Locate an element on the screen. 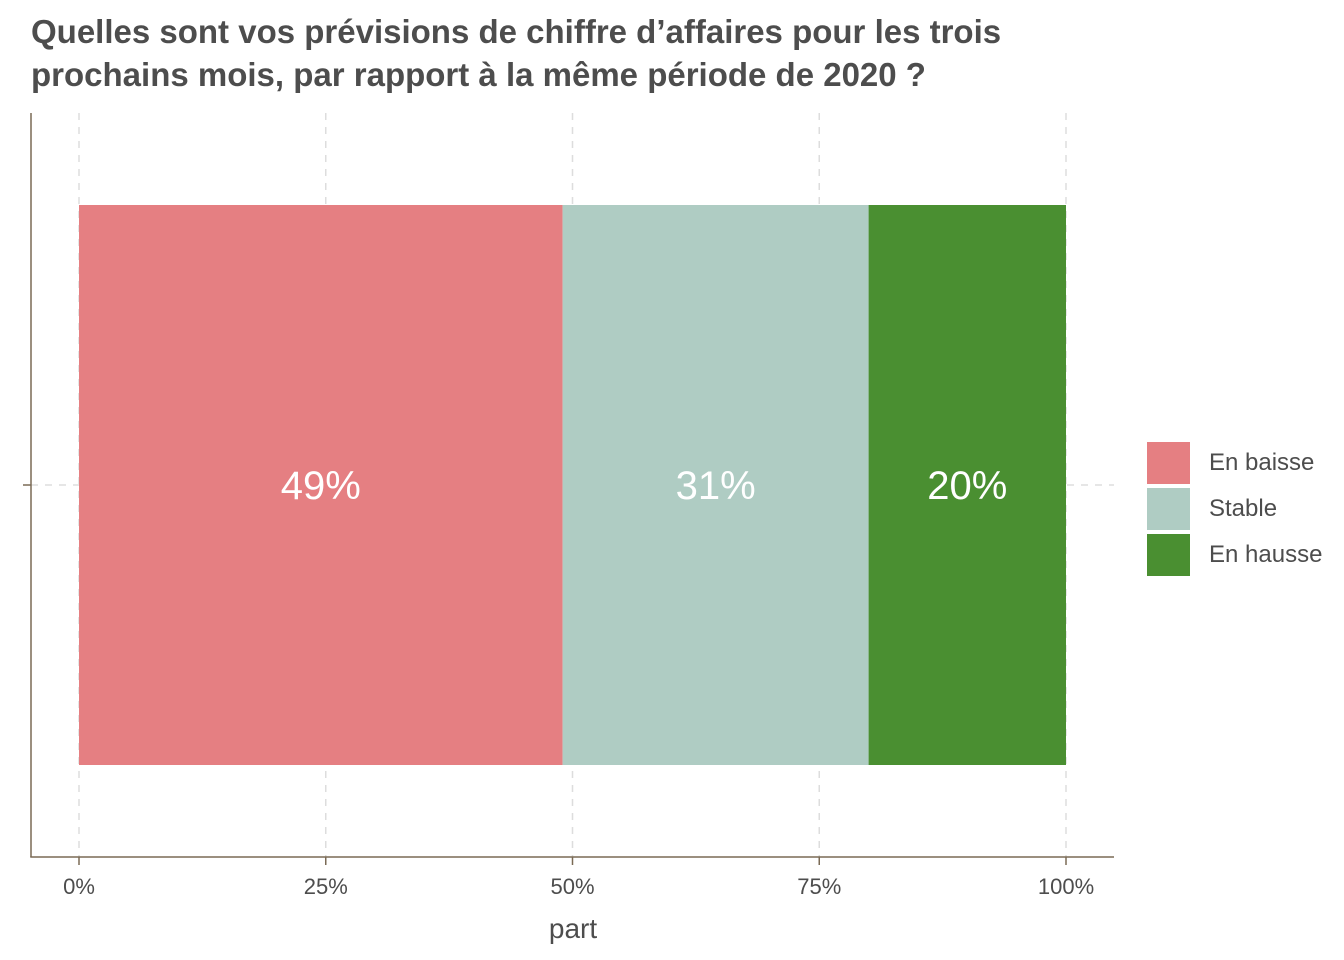 The width and height of the screenshot is (1344, 960). x-tick-label-4: 100% is located at coordinates (1066, 886).